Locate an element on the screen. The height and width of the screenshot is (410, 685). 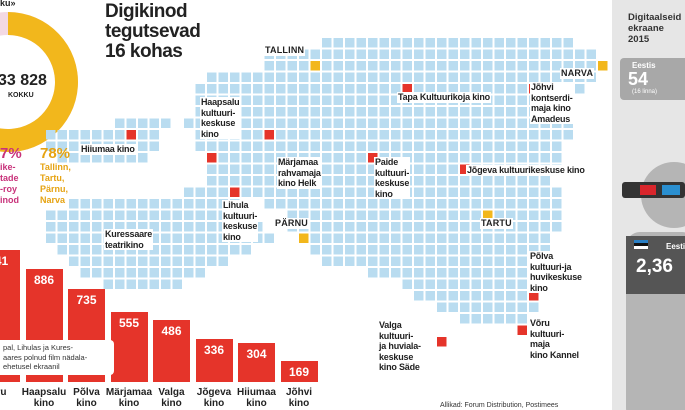
bar-value-label: 735 is located at coordinates (86, 299).